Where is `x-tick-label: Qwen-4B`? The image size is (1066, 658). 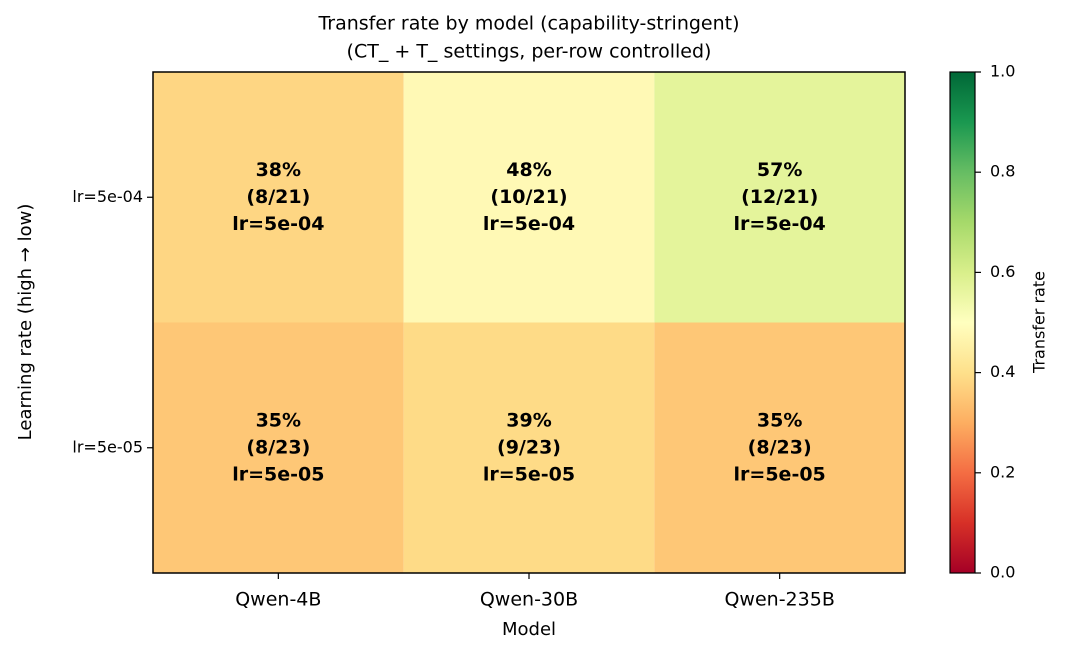
x-tick-label: Qwen-4B is located at coordinates (278, 600).